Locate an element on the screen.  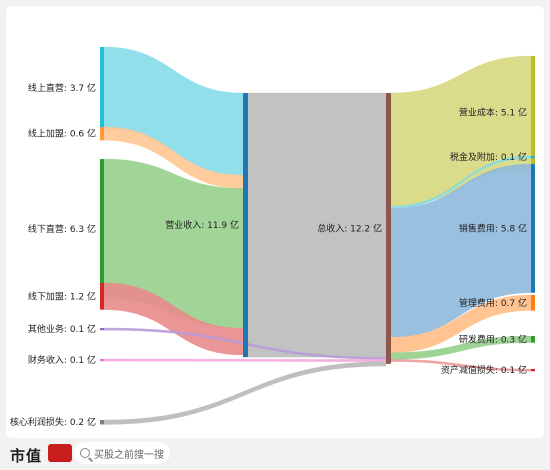
label-total_income: 总收入: 12.2 亿 is located at coordinates (349, 228).